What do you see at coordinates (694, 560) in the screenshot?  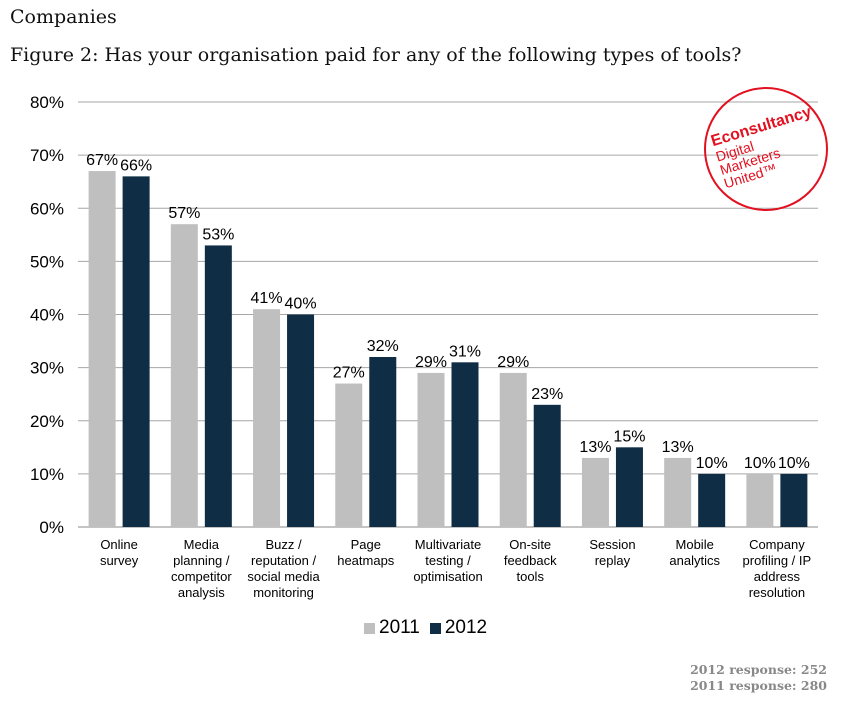 I see `category-label: analytics` at bounding box center [694, 560].